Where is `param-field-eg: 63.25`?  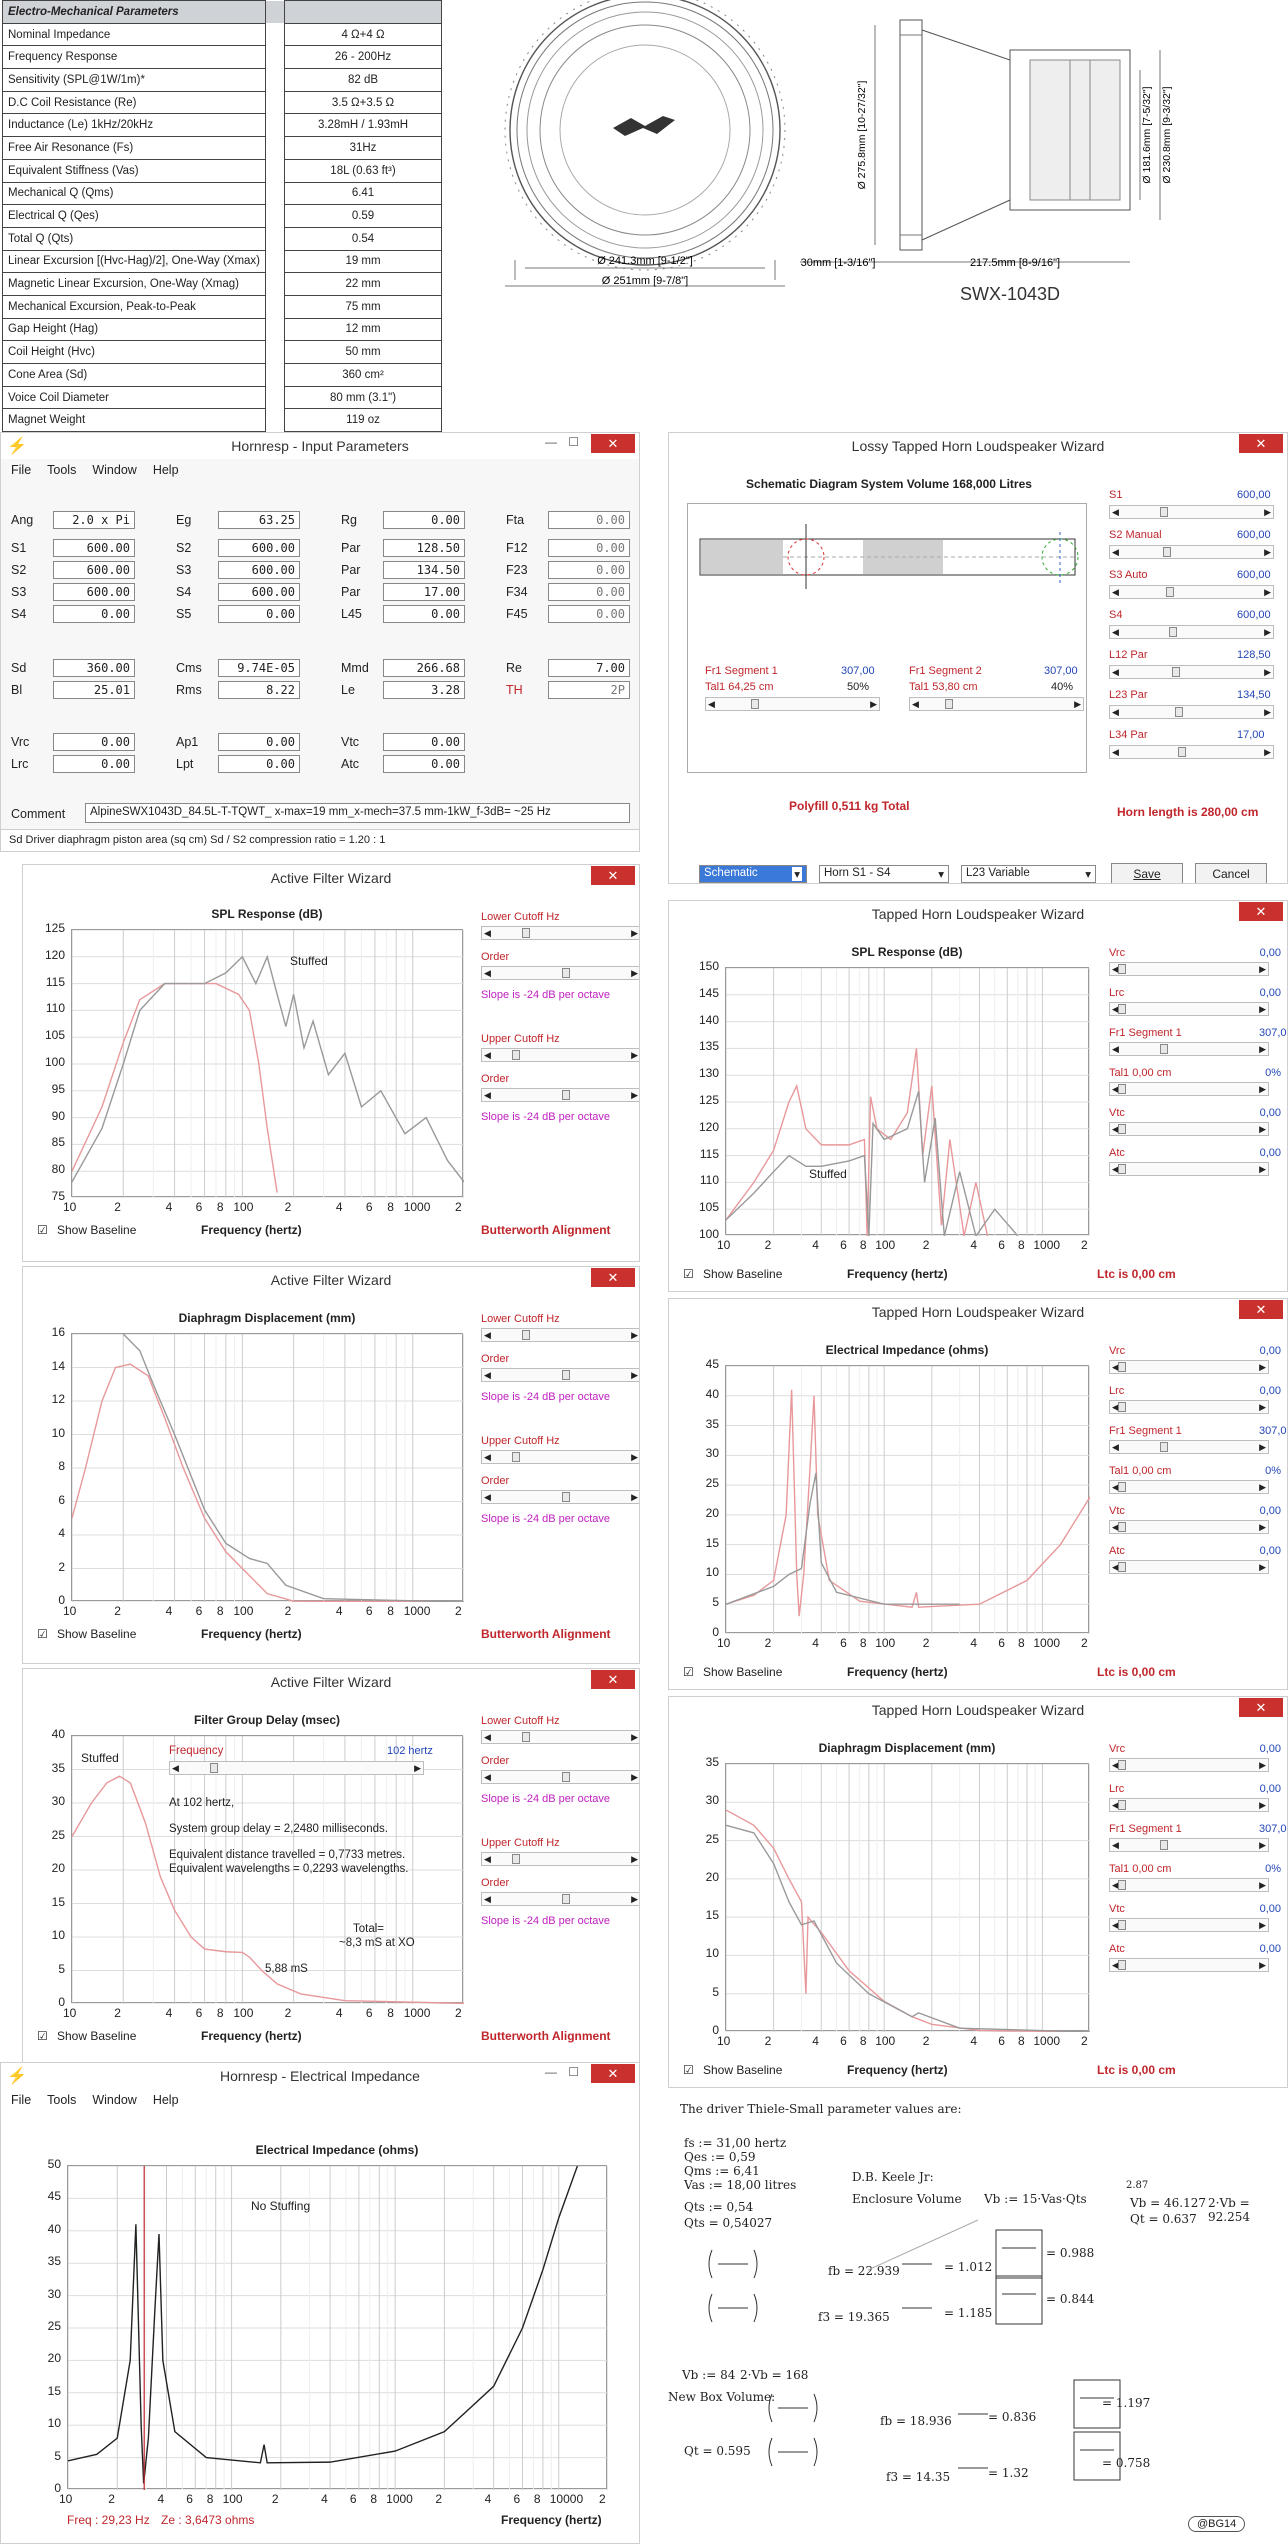
param-field-eg: 63.25 is located at coordinates (259, 520).